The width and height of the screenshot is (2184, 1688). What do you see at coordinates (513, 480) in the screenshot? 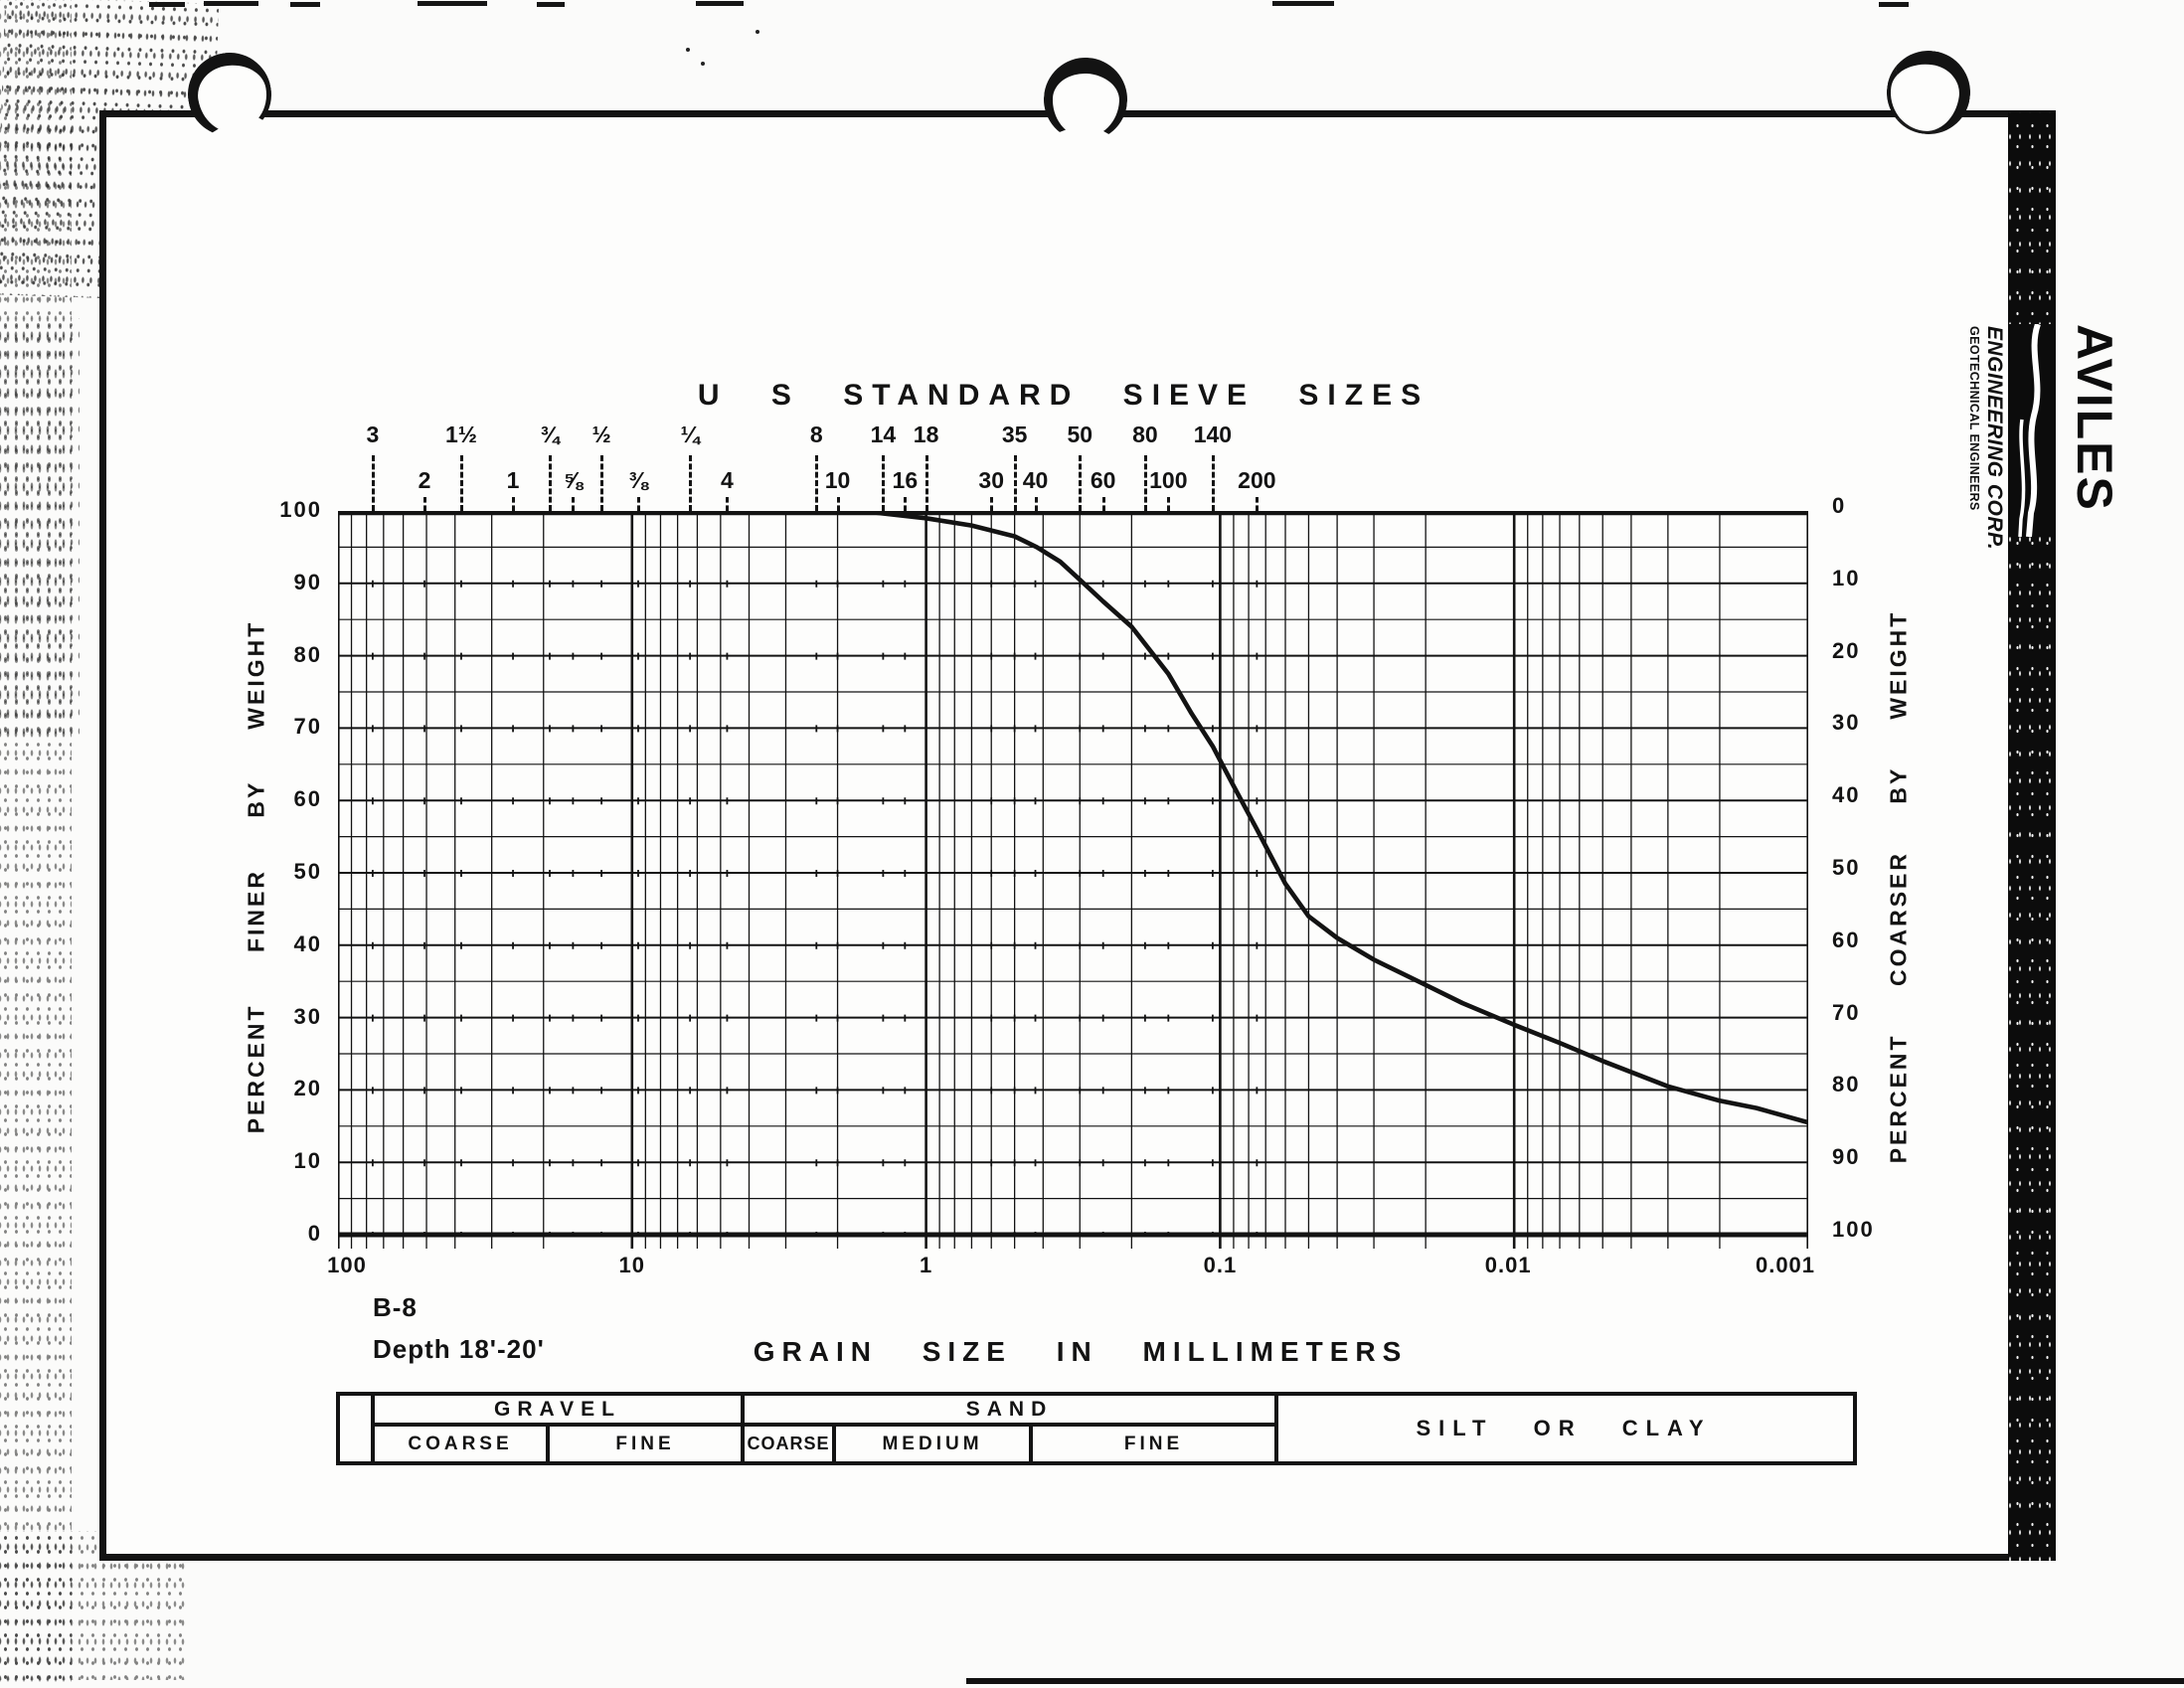
I see `sieve-size-label: 1` at bounding box center [513, 480].